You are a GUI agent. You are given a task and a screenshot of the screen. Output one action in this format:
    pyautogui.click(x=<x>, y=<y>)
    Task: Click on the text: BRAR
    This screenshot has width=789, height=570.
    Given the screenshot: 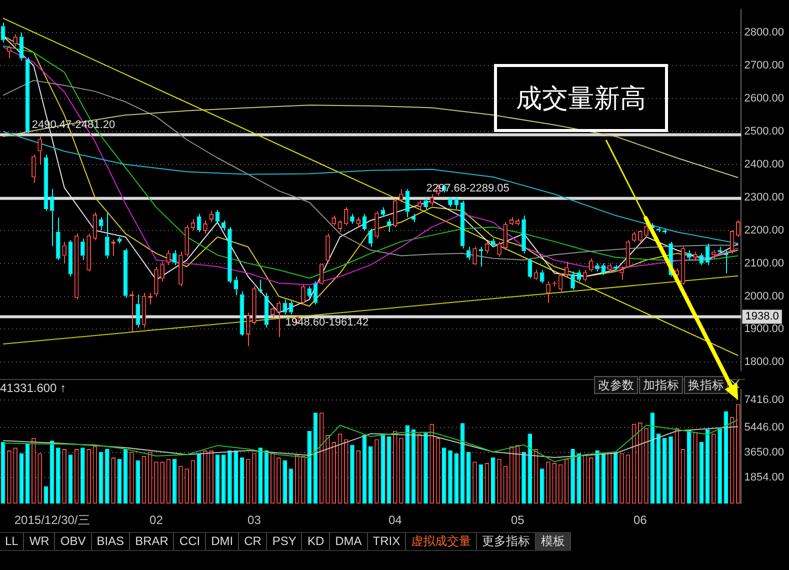 What is the action you would take?
    pyautogui.click(x=152, y=541)
    